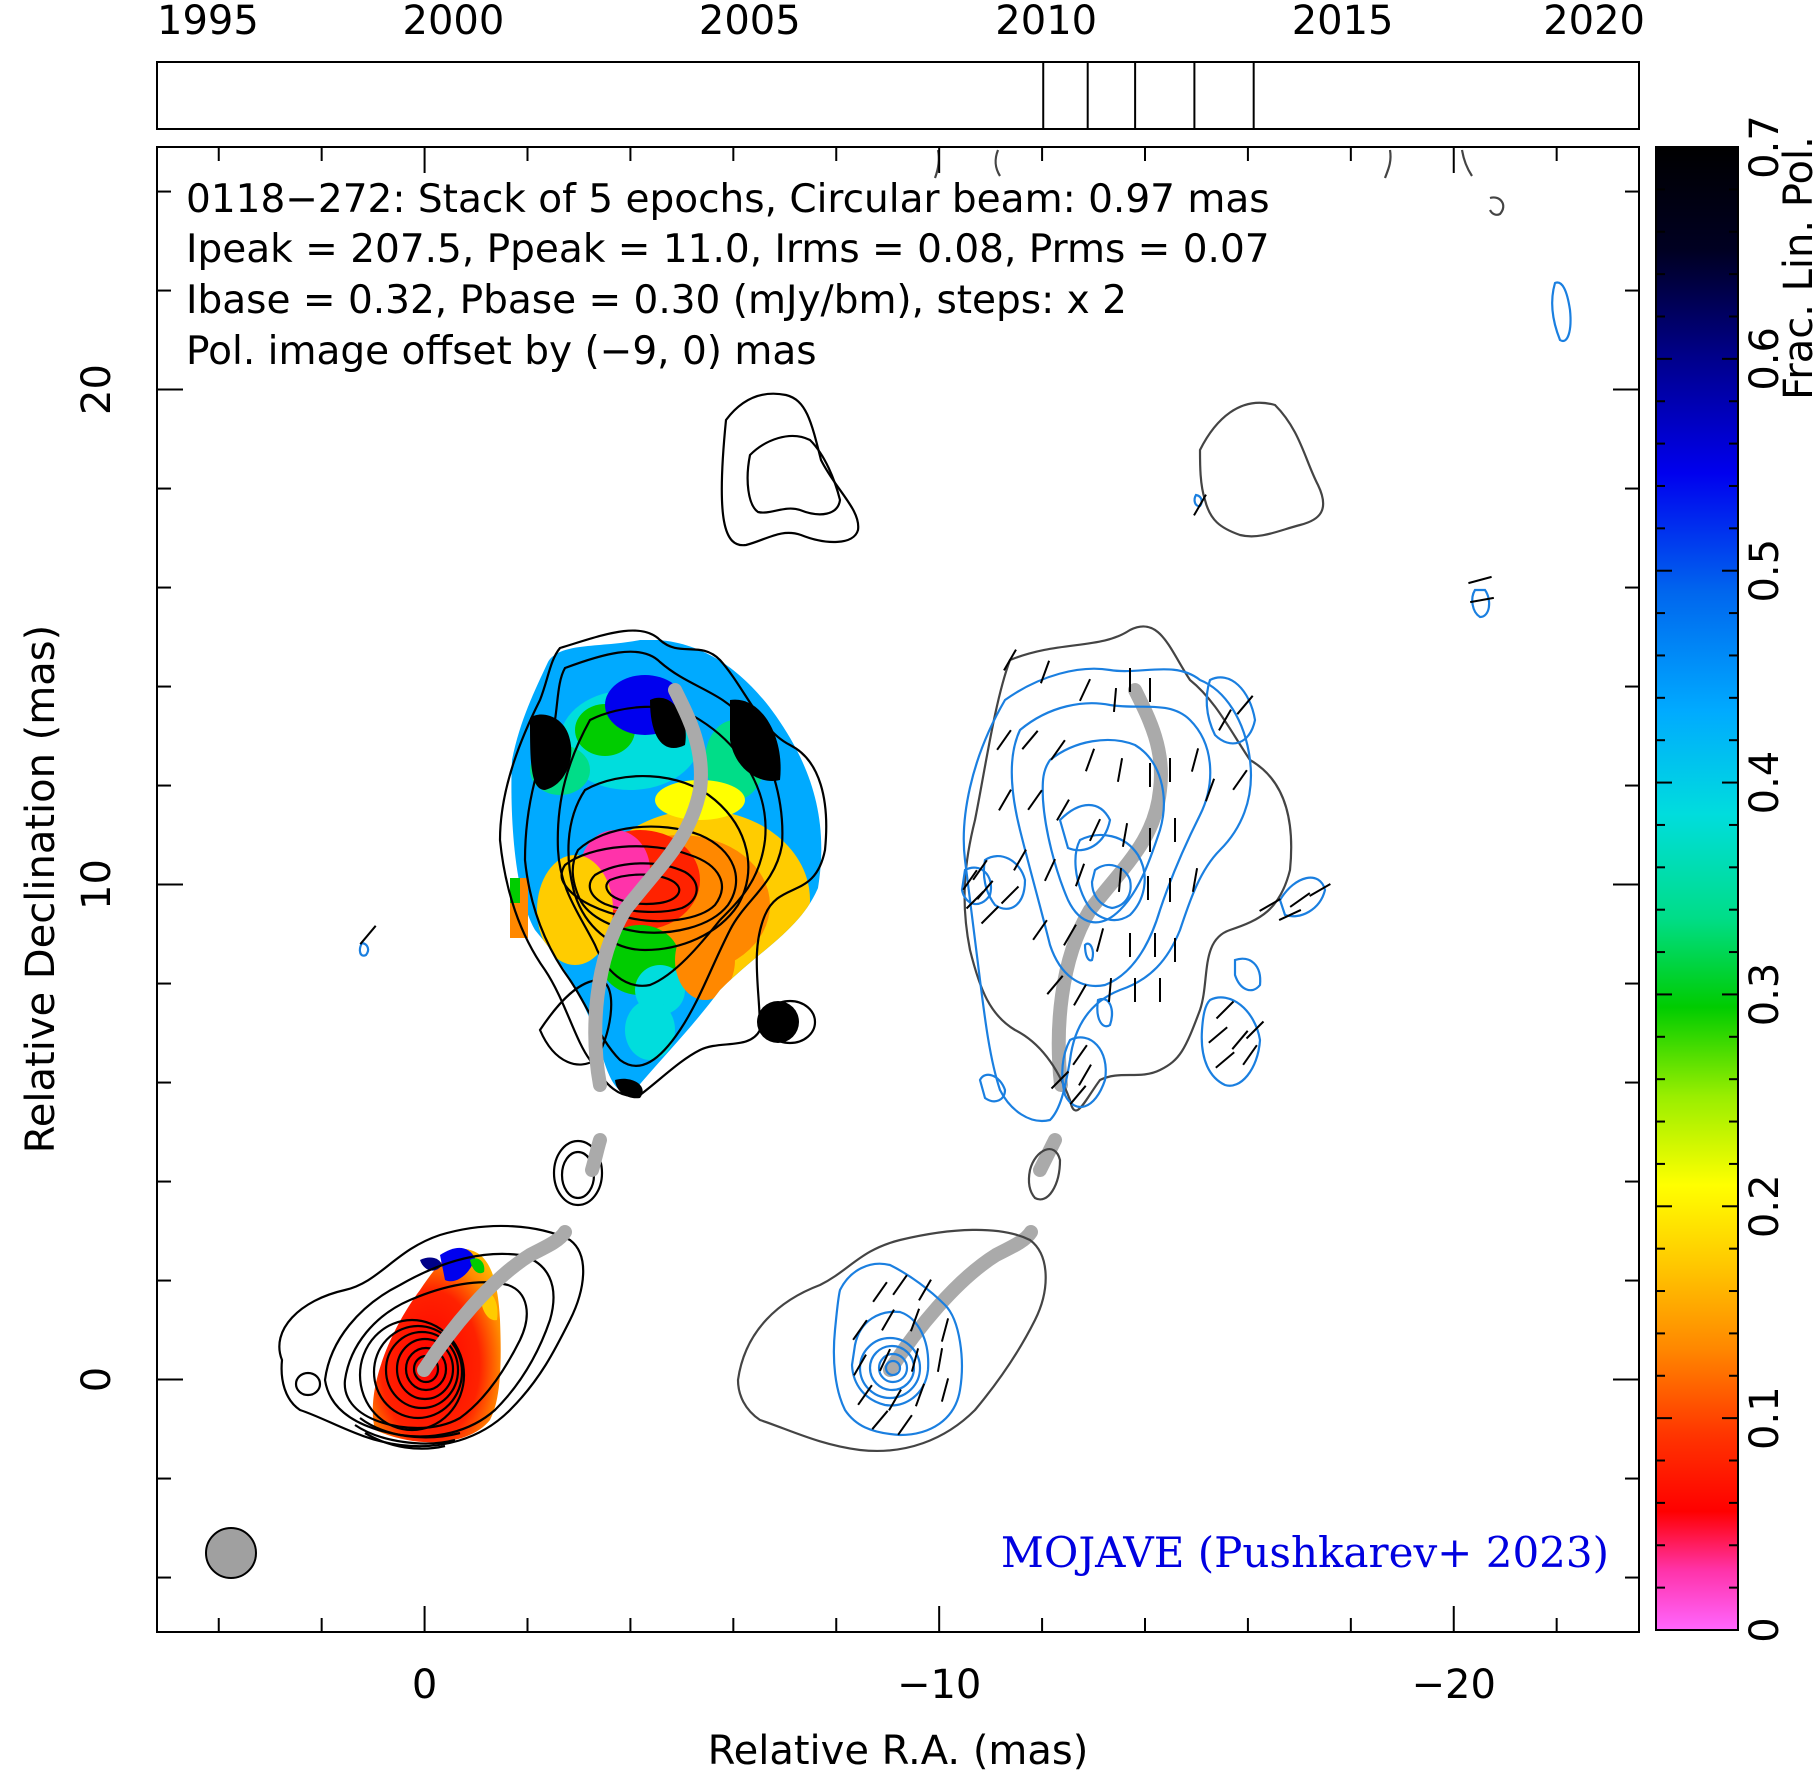 Image resolution: width=1819 pixels, height=1778 pixels. Describe the element at coordinates (97, 1379) in the screenshot. I see `y-tick-label: 0` at that location.